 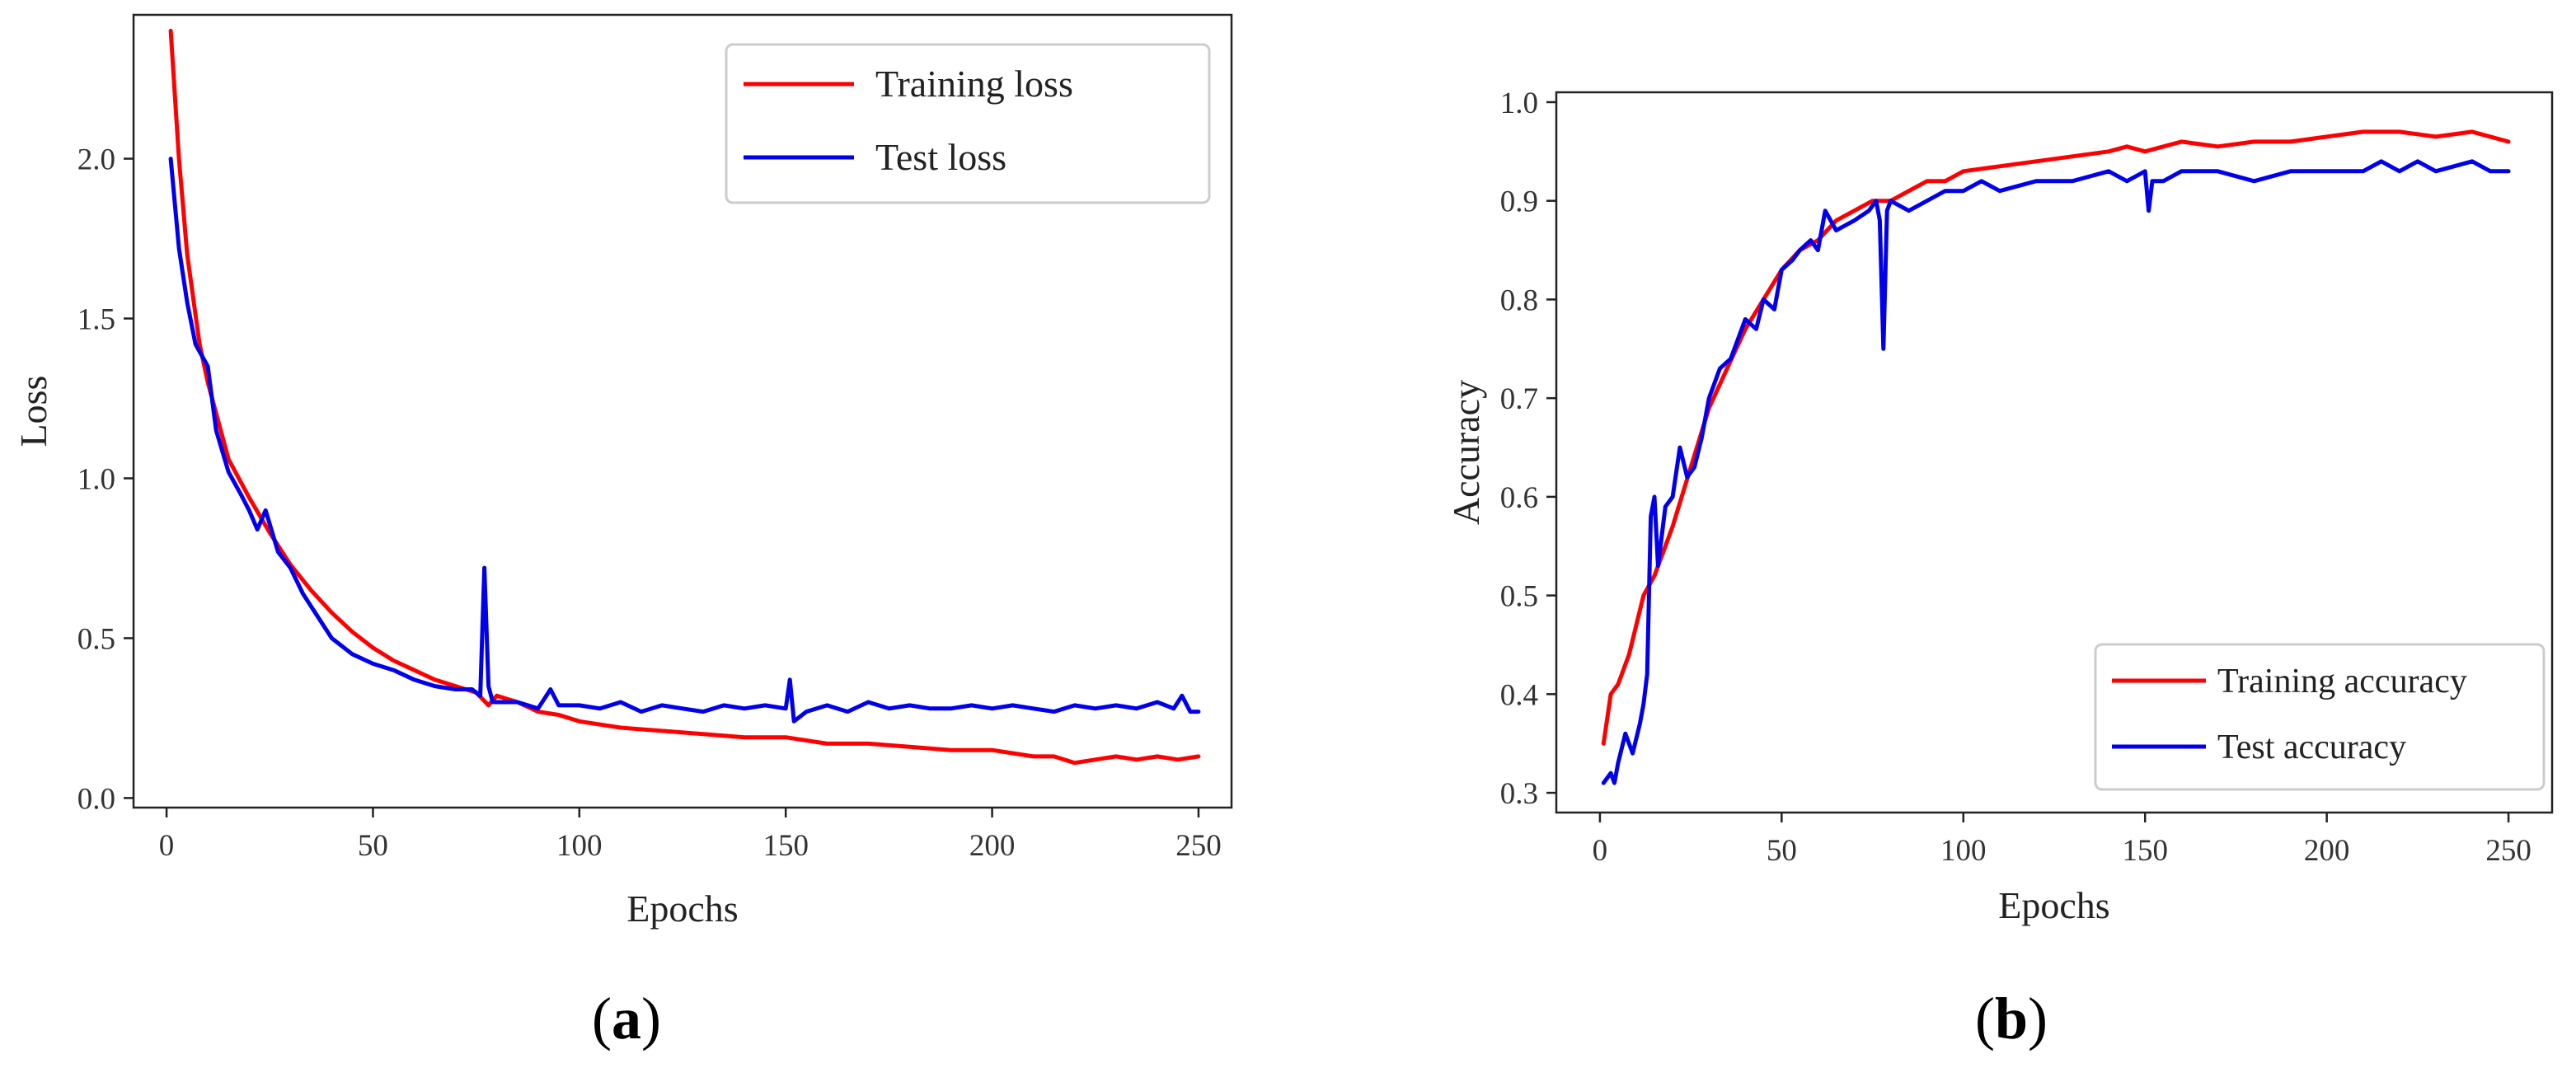 What do you see at coordinates (96, 320) in the screenshot?
I see `y-tick-label: 1.5` at bounding box center [96, 320].